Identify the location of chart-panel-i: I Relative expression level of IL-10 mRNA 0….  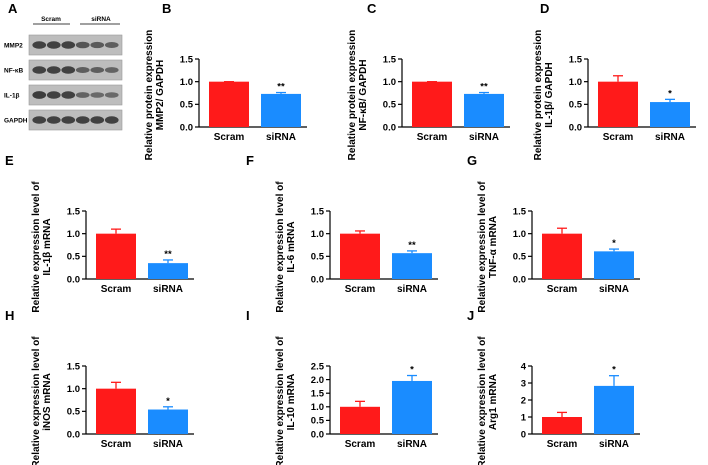
(342, 386).